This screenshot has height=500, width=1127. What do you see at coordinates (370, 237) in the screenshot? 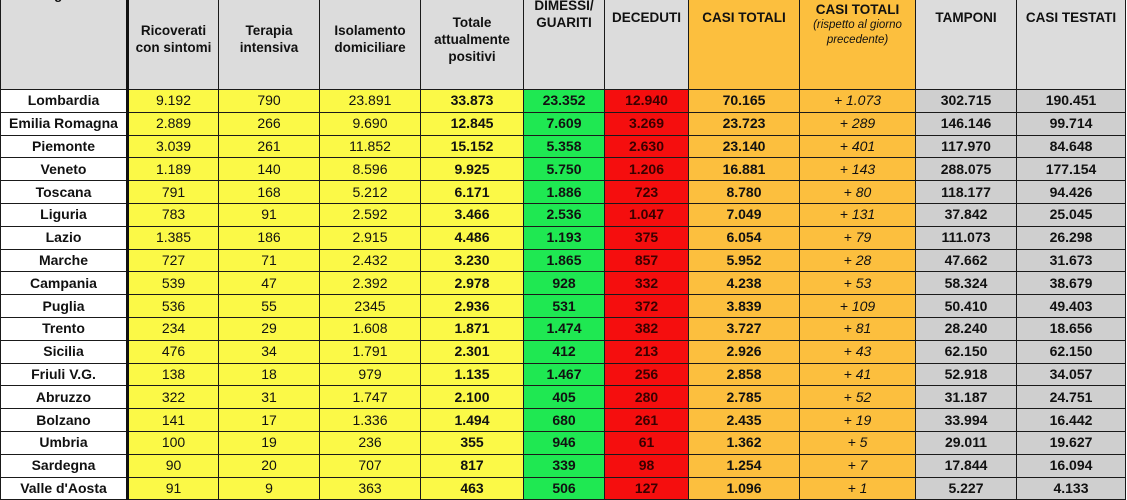
I see `cell-isolamento: 2.915` at bounding box center [370, 237].